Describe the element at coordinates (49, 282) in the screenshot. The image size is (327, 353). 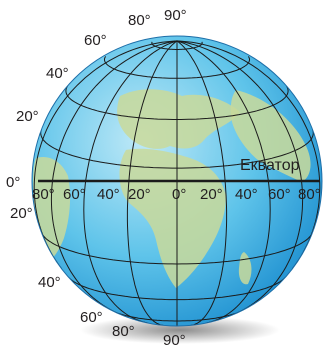
I see `latitude-label-s40: 40°` at that location.